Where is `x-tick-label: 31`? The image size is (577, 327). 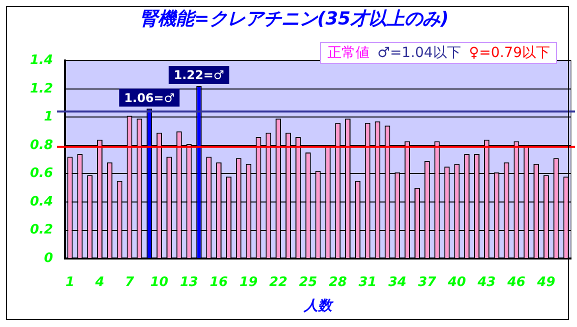
x-tick-label: 31 is located at coordinates (367, 282).